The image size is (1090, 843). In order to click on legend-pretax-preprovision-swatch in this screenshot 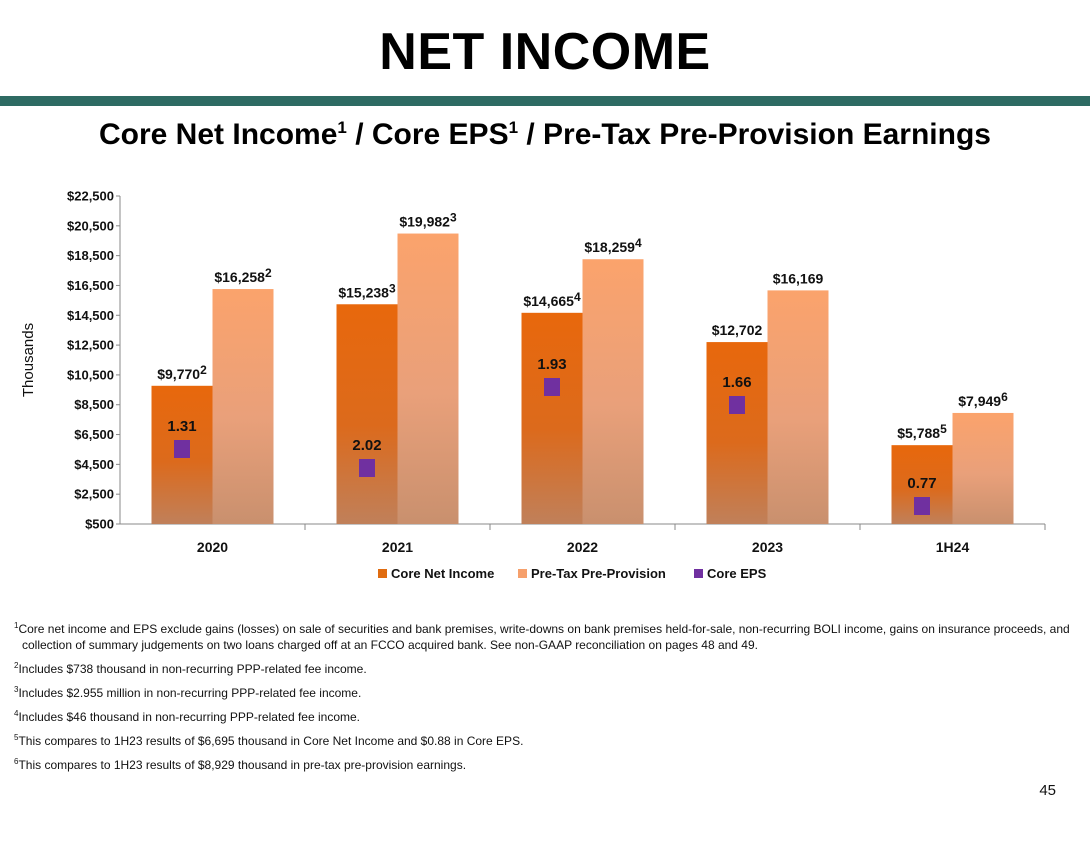, I will do `click(522, 573)`.